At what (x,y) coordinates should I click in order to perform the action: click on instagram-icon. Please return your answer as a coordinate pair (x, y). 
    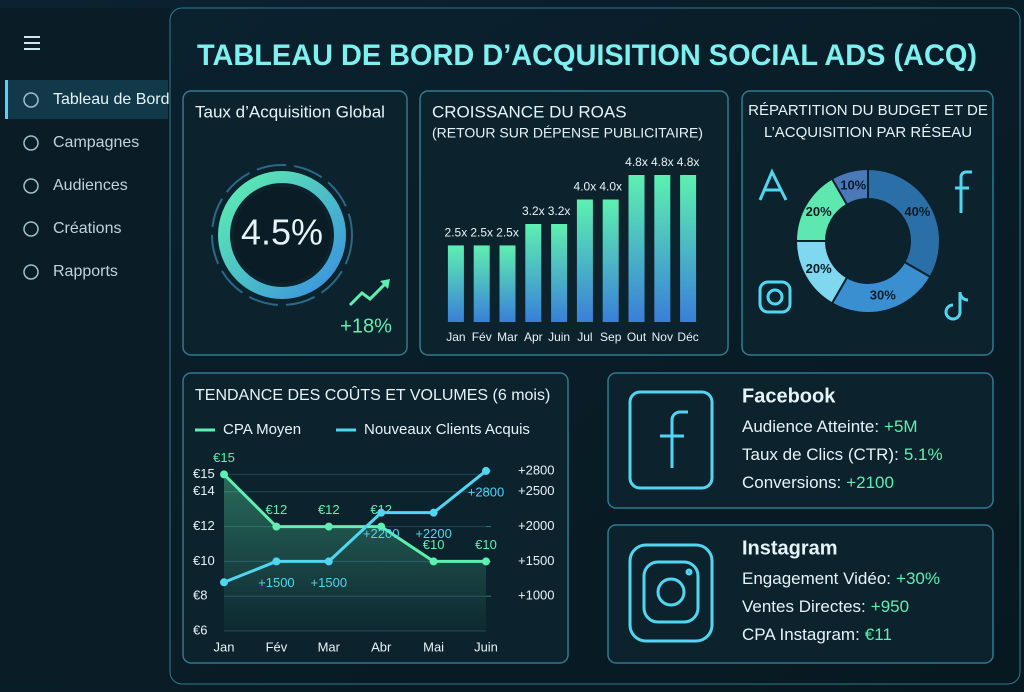
    Looking at the image, I should click on (671, 593).